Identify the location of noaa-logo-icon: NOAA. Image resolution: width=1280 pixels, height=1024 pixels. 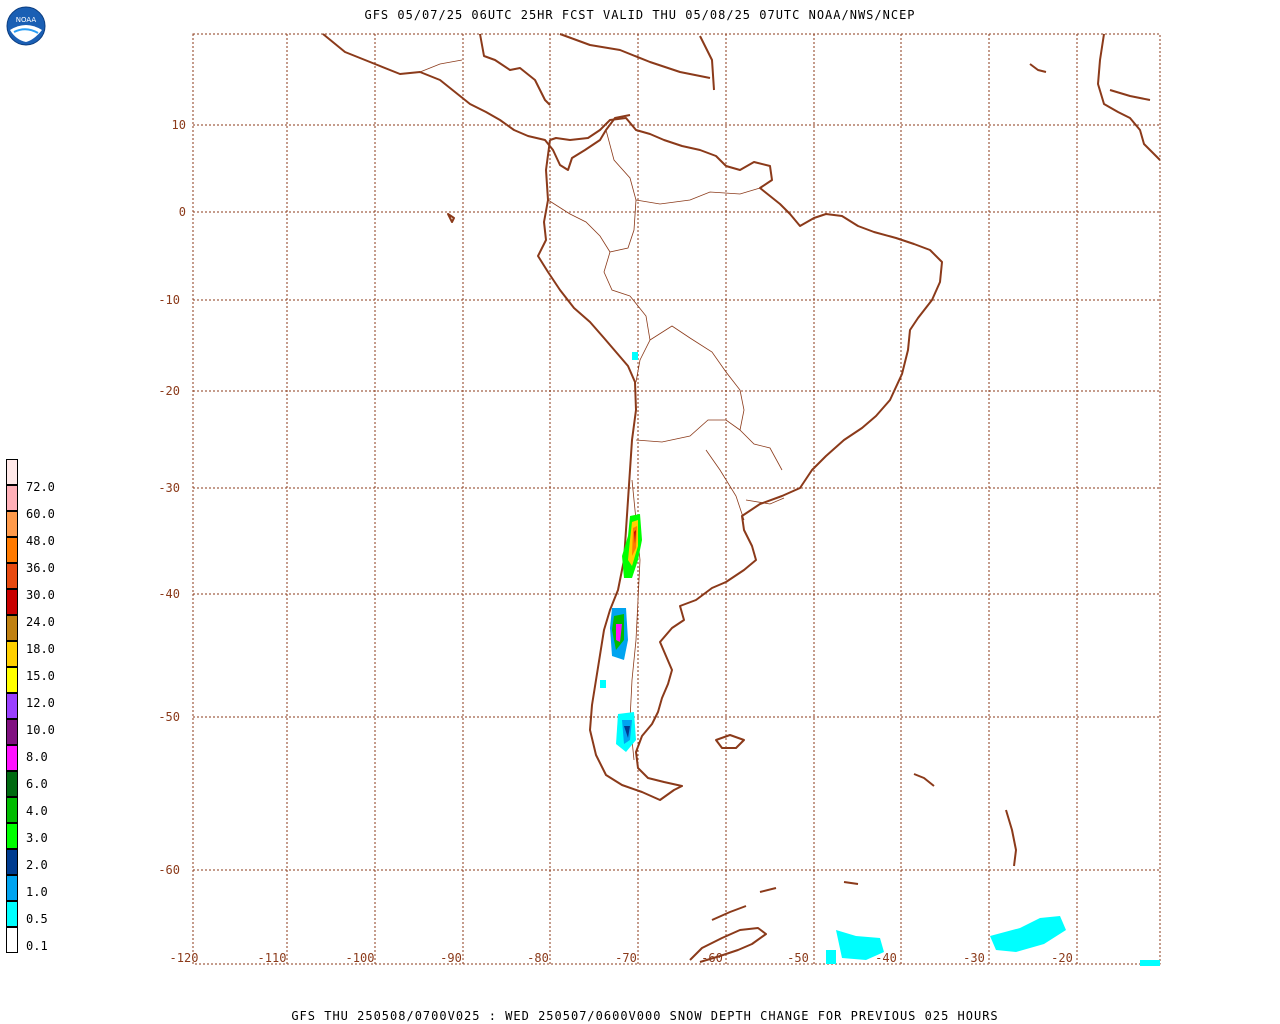
(26, 26).